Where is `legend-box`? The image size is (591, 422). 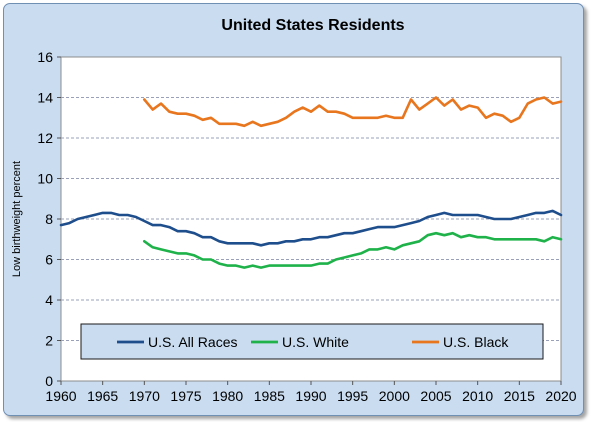 legend-box is located at coordinates (312, 341).